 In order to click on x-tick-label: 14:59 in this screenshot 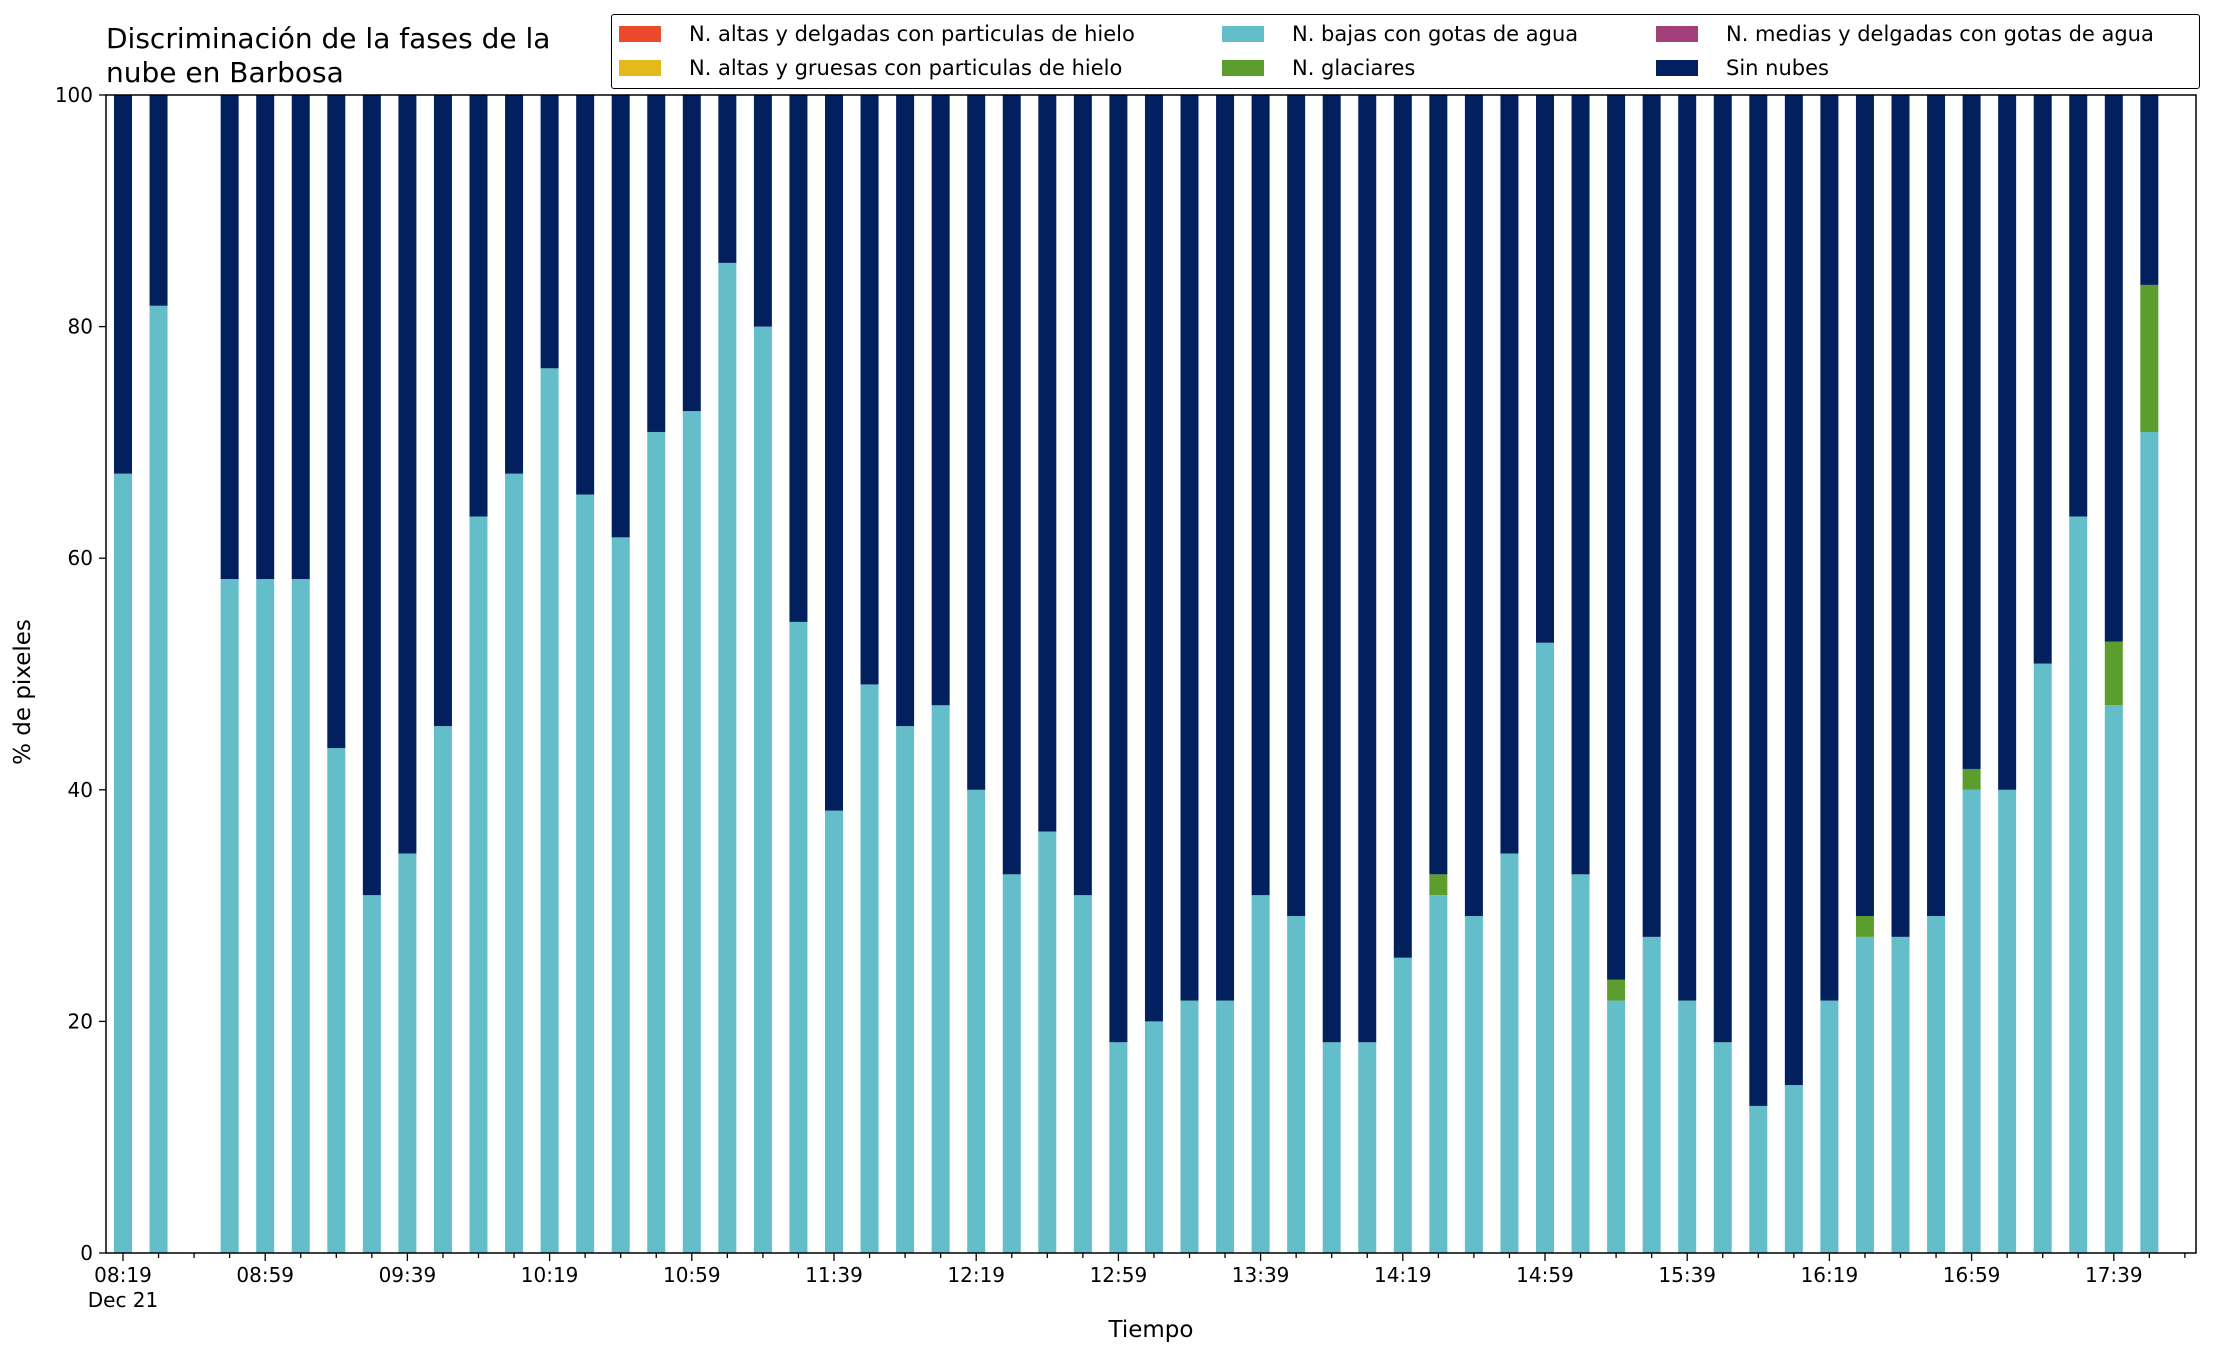, I will do `click(1545, 1275)`.